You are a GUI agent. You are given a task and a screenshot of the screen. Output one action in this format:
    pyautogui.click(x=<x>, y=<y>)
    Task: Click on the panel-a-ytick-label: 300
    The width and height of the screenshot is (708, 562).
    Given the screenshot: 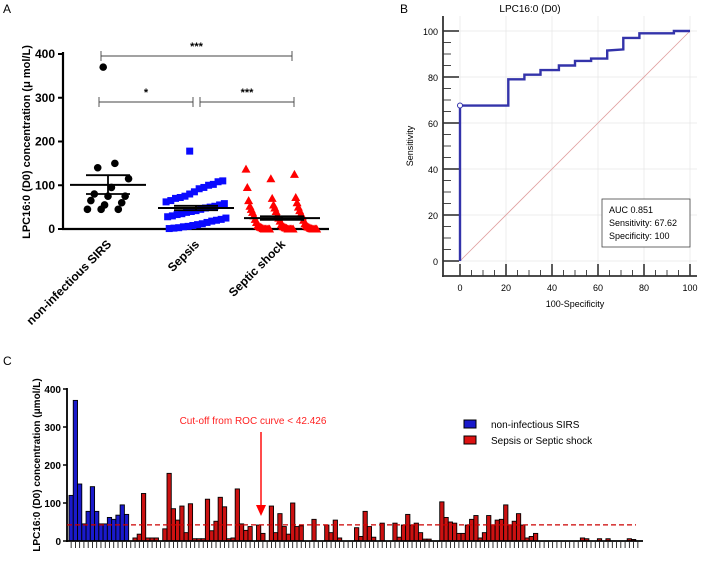 What is the action you would take?
    pyautogui.click(x=45, y=98)
    